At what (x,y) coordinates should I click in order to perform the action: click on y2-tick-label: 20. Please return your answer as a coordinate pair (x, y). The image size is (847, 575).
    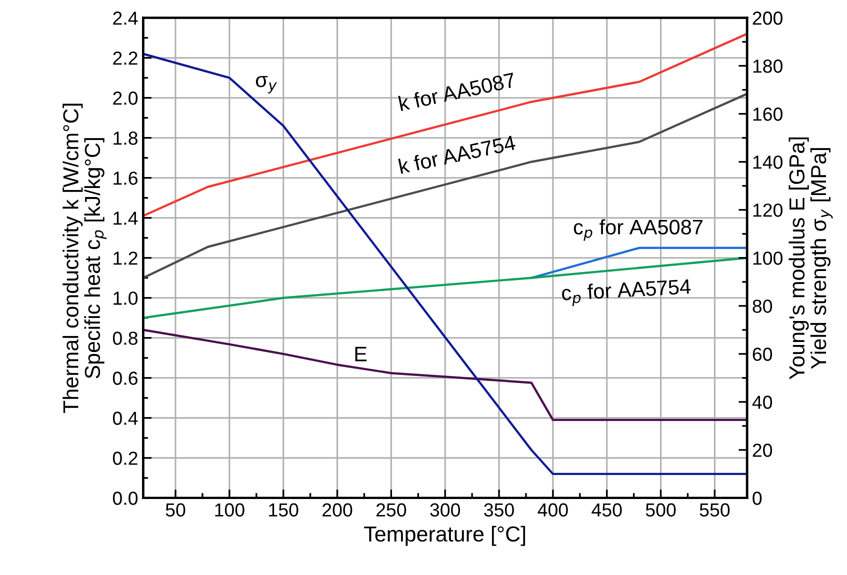
    Looking at the image, I should click on (762, 450).